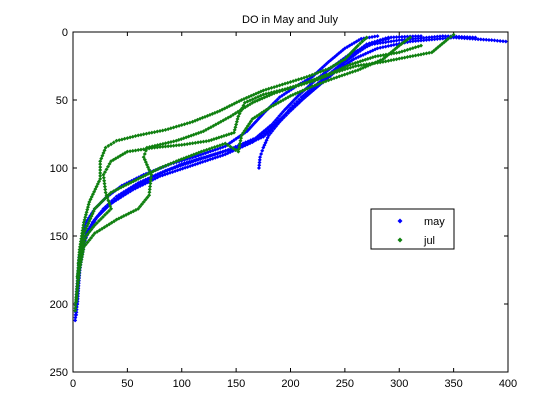 This screenshot has width=560, height=420. What do you see at coordinates (434, 222) in the screenshot?
I see `legend-label-may: may` at bounding box center [434, 222].